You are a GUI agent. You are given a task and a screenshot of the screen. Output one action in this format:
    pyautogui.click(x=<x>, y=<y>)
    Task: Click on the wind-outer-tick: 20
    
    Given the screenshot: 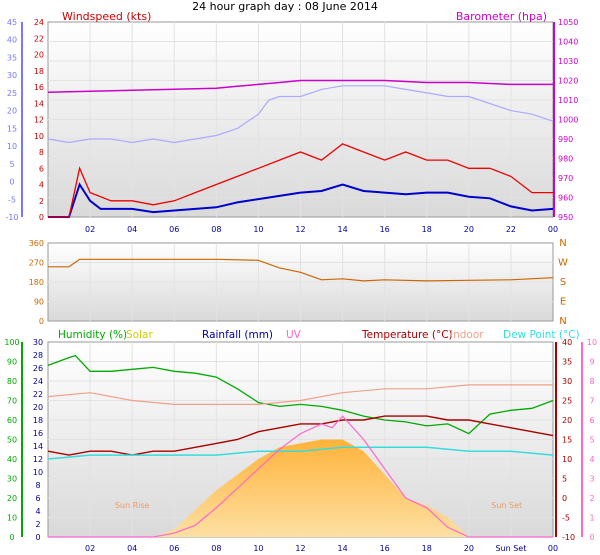 What is the action you would take?
    pyautogui.click(x=12, y=111)
    